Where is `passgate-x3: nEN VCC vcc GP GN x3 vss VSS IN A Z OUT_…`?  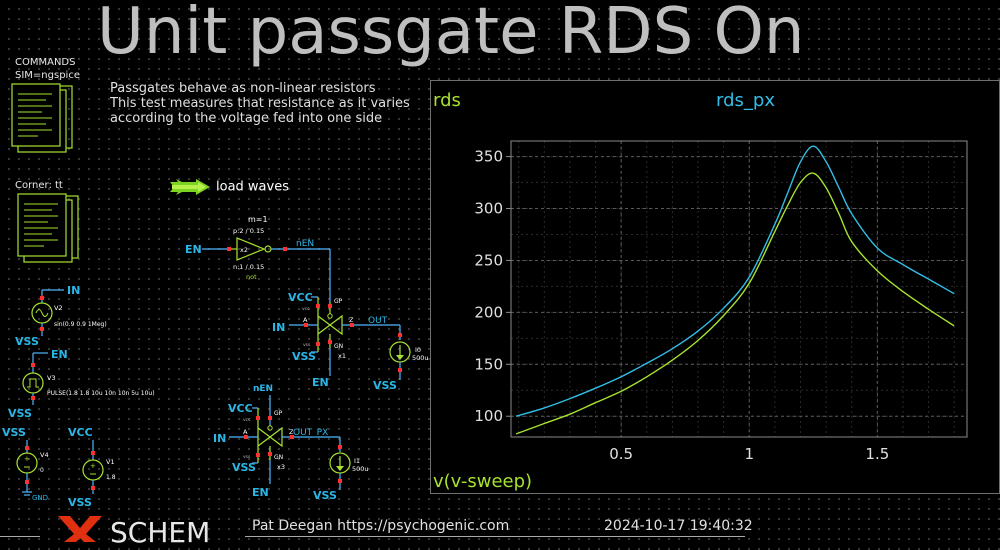 passgate-x3: nEN VCC vcc GP GN x3 vss VSS IN A Z OUT_… is located at coordinates (276, 441).